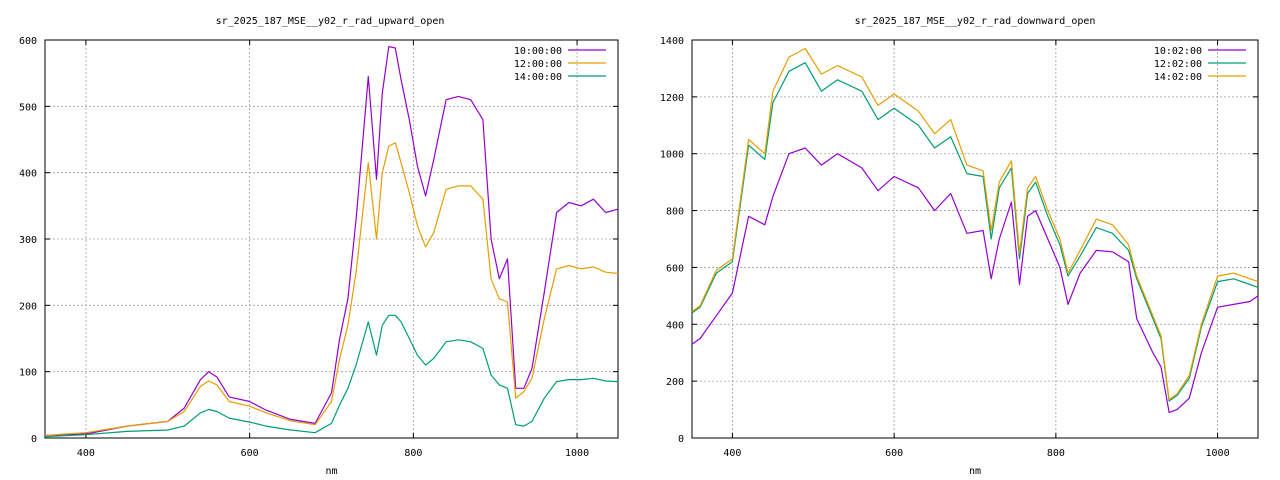 The width and height of the screenshot is (1280, 480). I want to click on y-tick-label: 1400, so click(672, 41).